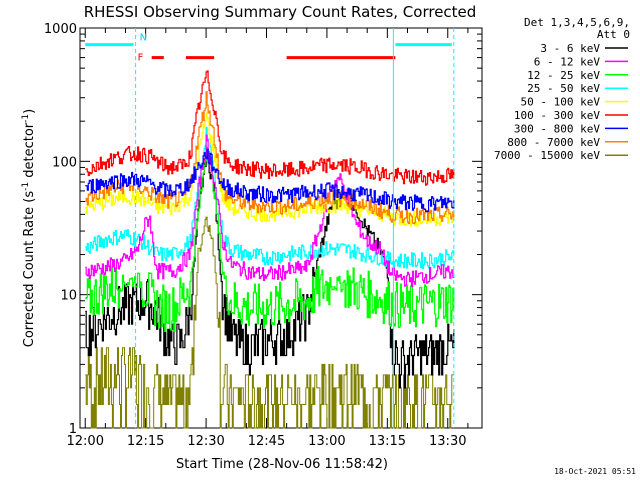  Describe the element at coordinates (68, 296) in the screenshot. I see `y-tick-label: 10` at that location.